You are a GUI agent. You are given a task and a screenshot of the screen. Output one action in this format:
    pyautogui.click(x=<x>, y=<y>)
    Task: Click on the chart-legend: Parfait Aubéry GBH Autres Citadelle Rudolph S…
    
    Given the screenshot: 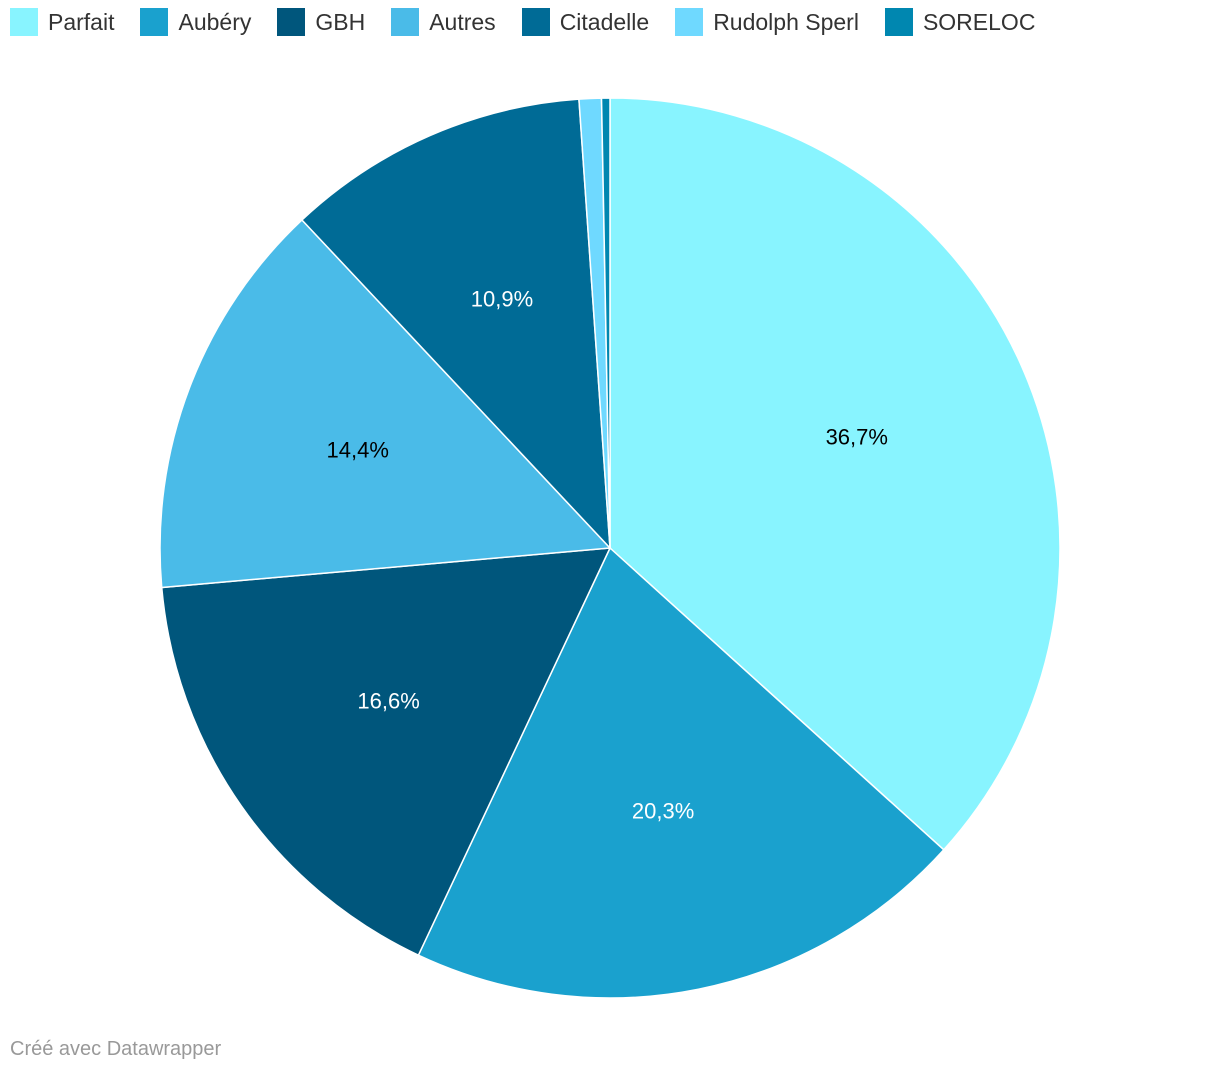 What is the action you would take?
    pyautogui.click(x=535, y=22)
    